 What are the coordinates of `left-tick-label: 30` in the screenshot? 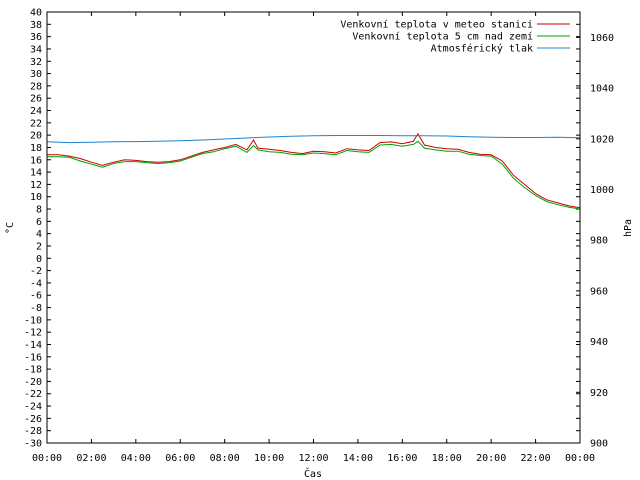 It's located at (36, 74).